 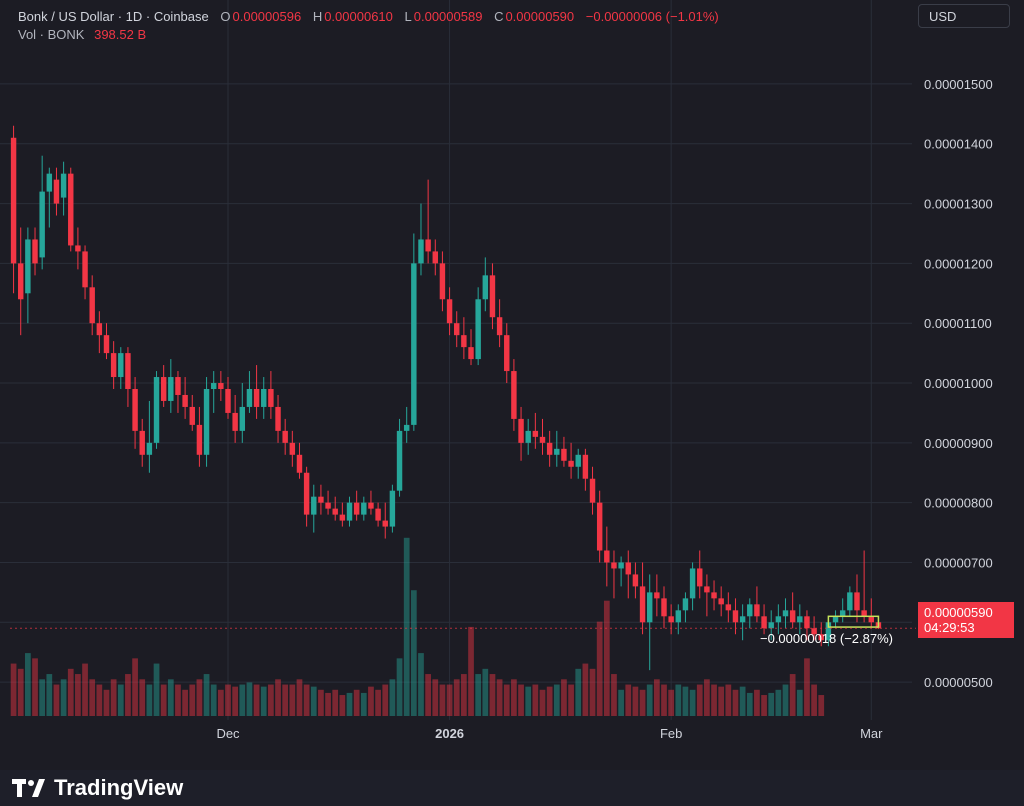 I want to click on close-value: 0.00000590, so click(x=540, y=16).